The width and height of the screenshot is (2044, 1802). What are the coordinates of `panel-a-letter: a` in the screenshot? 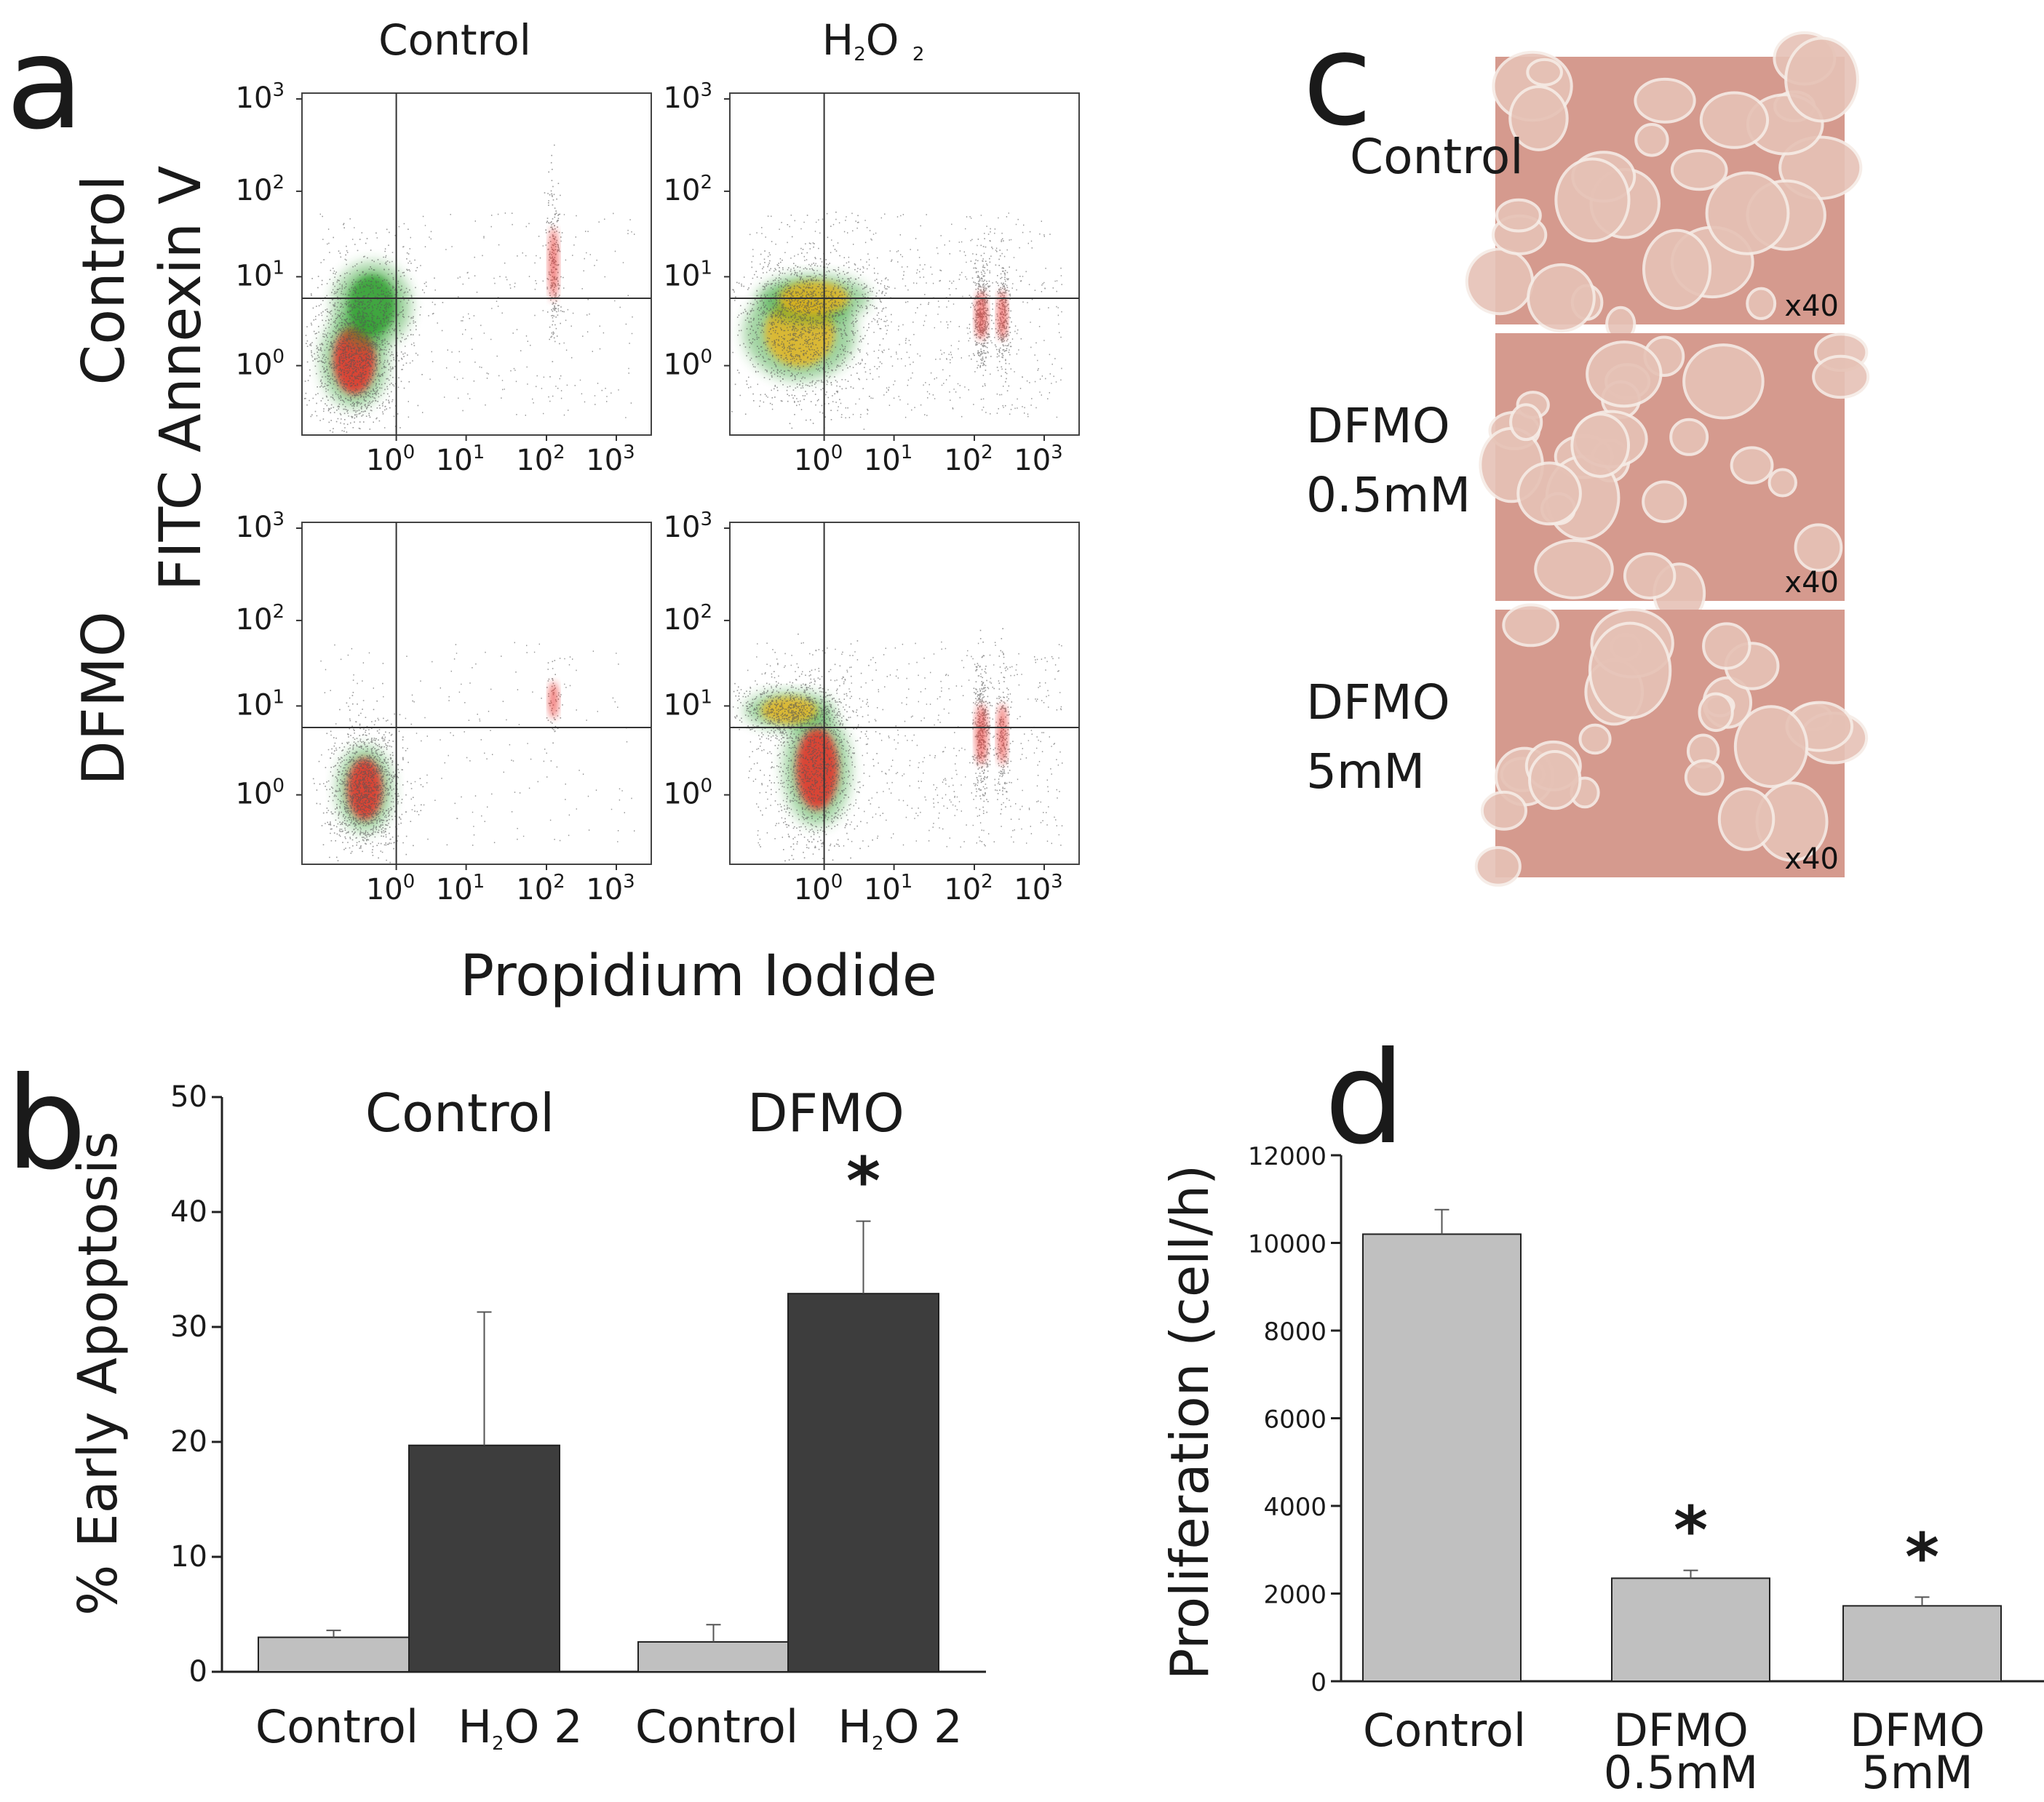 It's located at (45, 84).